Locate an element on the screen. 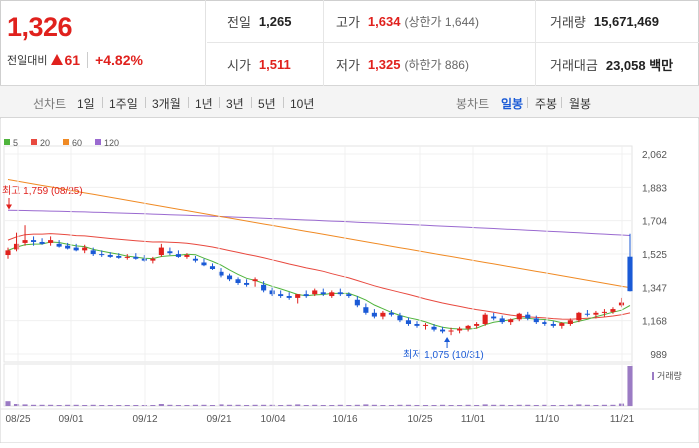 Image resolution: width=699 pixels, height=448 pixels. tab-10year: 10년 is located at coordinates (302, 104).